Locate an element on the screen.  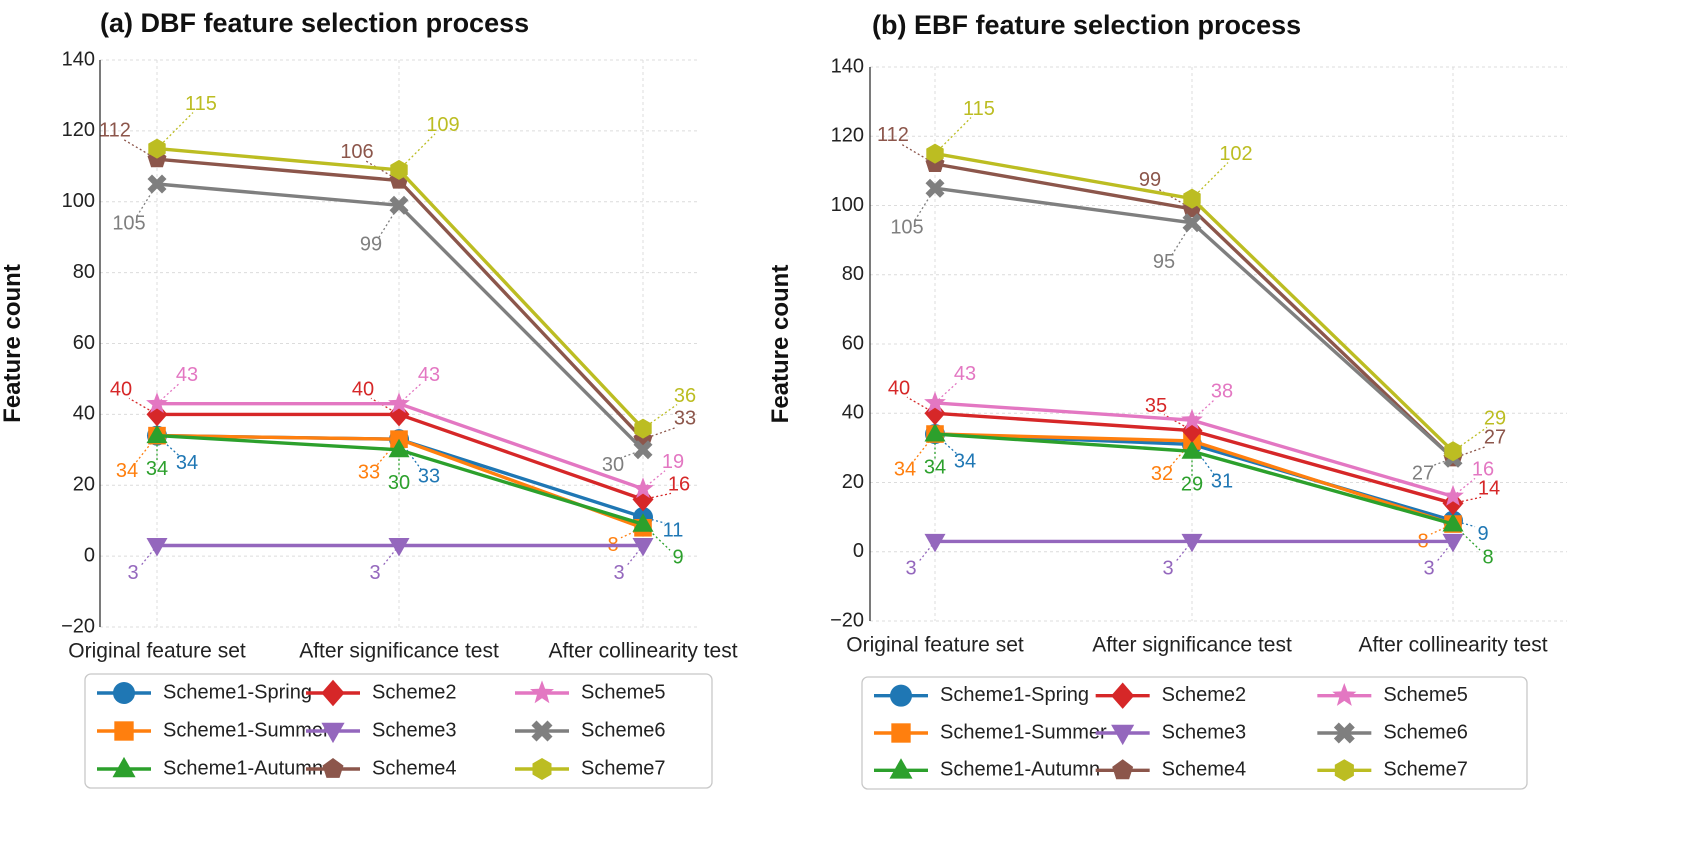
legend-frame is located at coordinates (398, 731).